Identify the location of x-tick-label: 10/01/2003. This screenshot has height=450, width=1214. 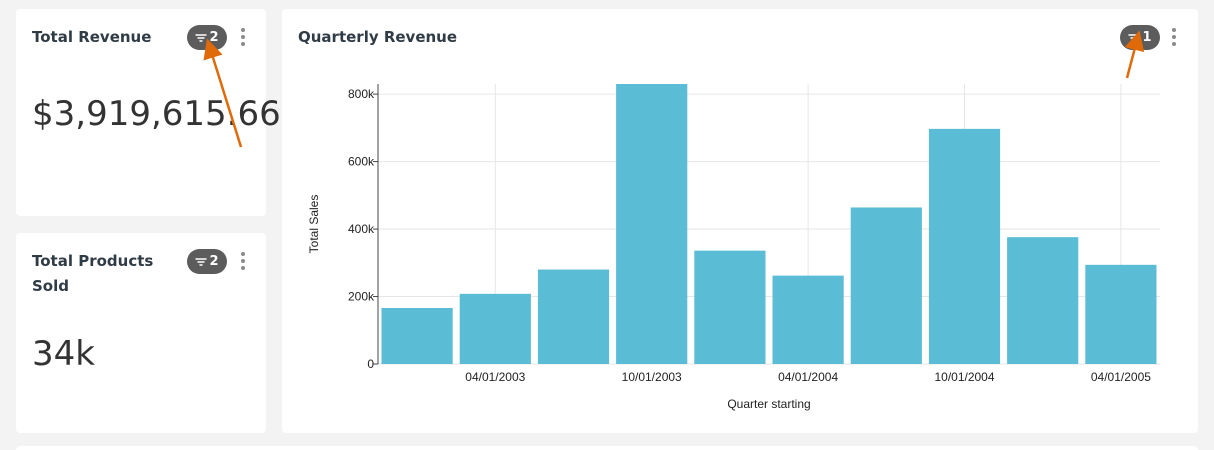
(652, 377).